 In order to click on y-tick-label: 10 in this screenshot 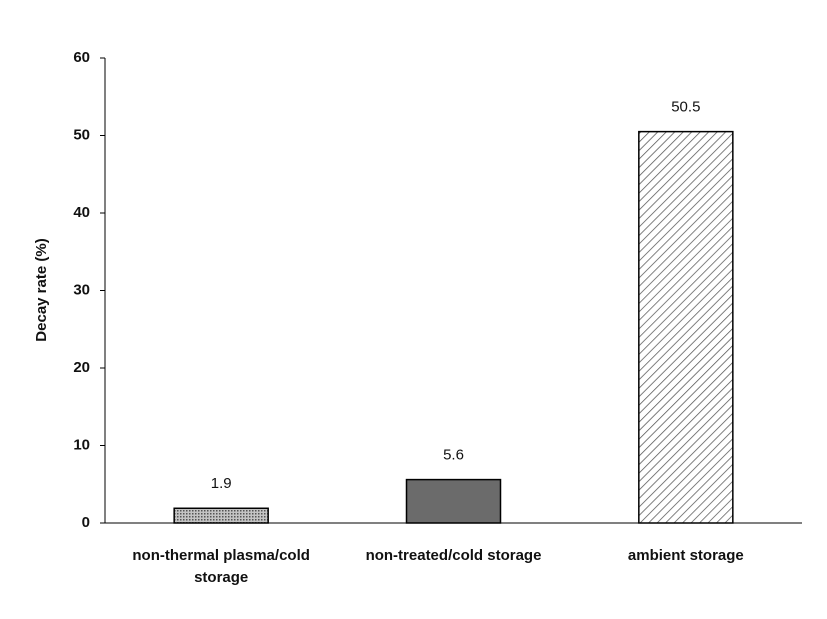, I will do `click(81, 444)`.